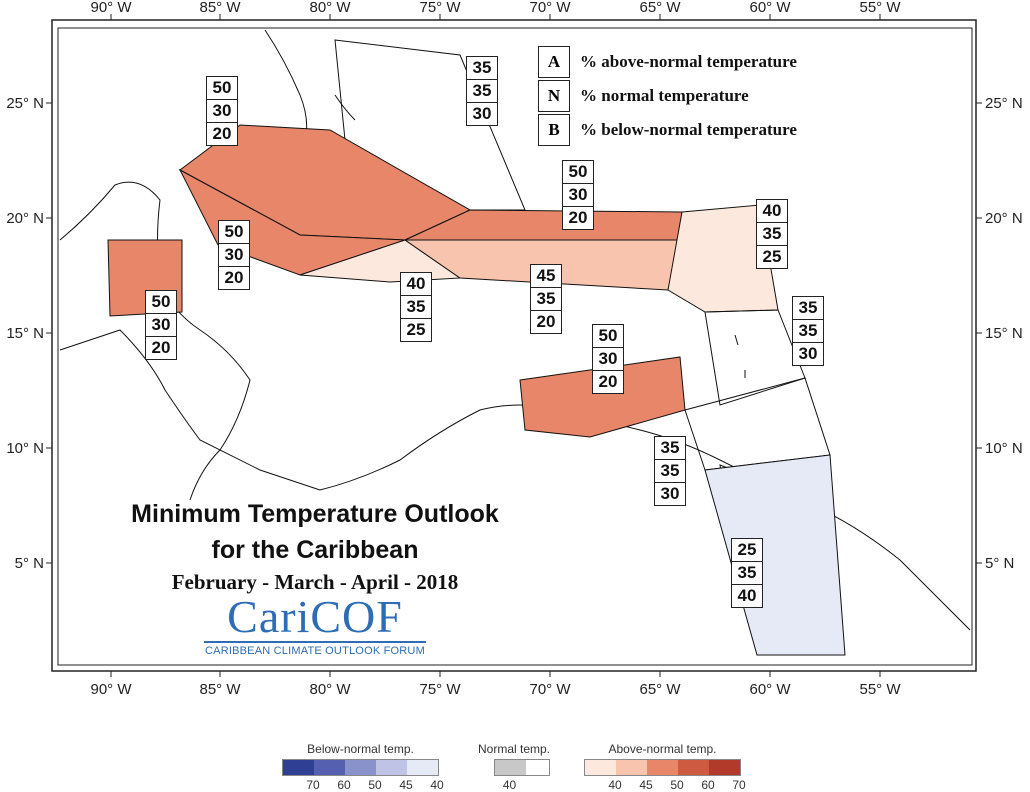 The height and width of the screenshot is (792, 1030). I want to click on lat-labels-right: 25° N 20° N 15° N 10° N 5° N, so click(1004, 333).